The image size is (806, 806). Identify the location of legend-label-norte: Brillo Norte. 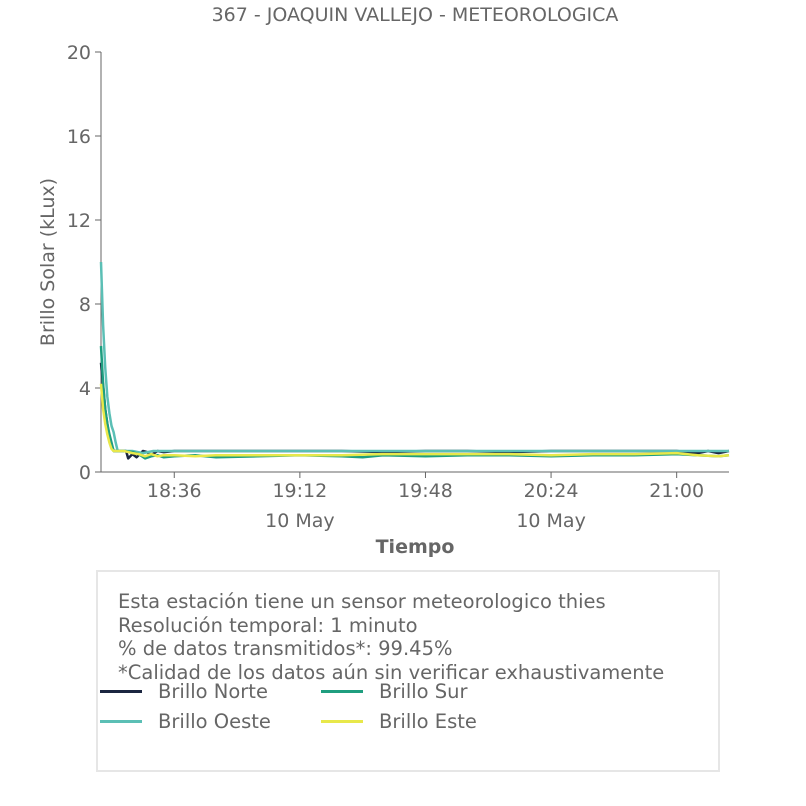
(213, 691).